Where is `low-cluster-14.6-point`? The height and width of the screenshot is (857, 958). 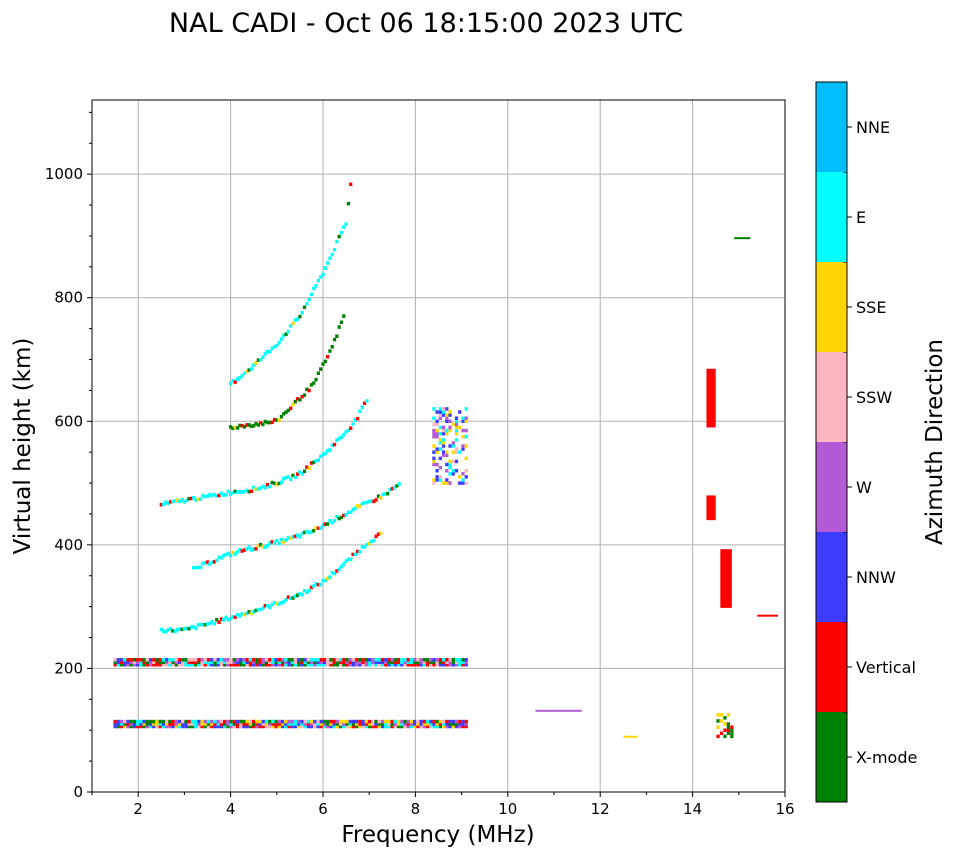
low-cluster-14.6-point is located at coordinates (732, 736).